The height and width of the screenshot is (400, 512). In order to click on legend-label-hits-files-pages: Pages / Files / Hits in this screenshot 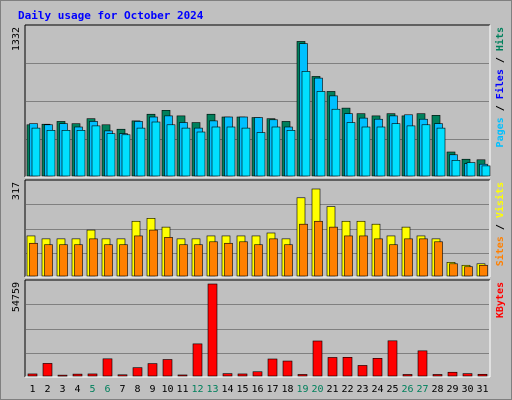, I will do `click(500, 87)`.